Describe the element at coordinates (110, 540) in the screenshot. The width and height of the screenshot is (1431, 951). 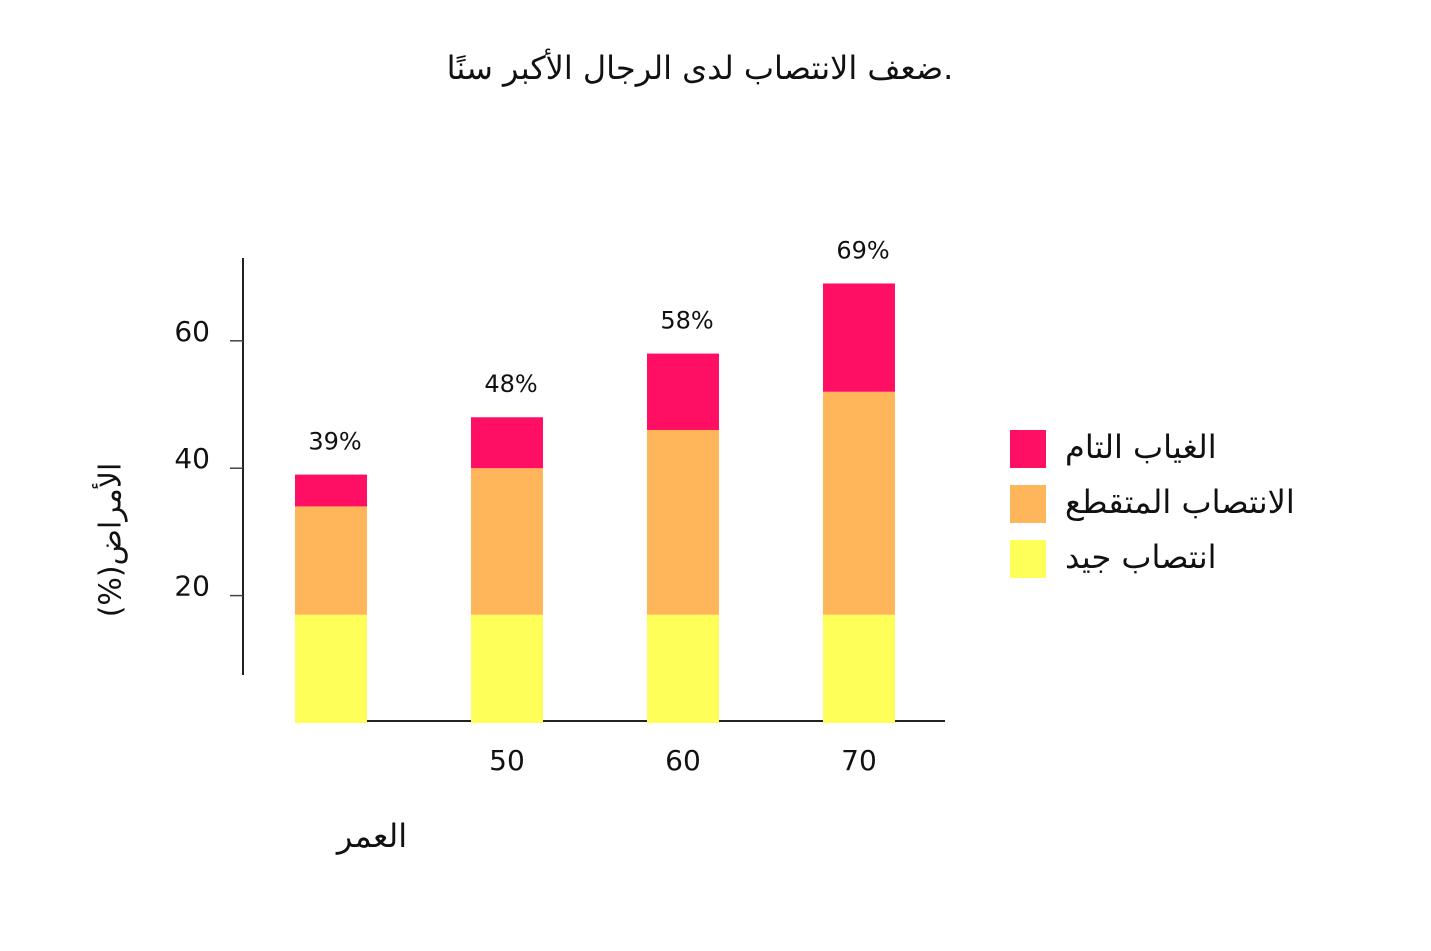
I see `y-axis-label: (%)الأمراض` at that location.